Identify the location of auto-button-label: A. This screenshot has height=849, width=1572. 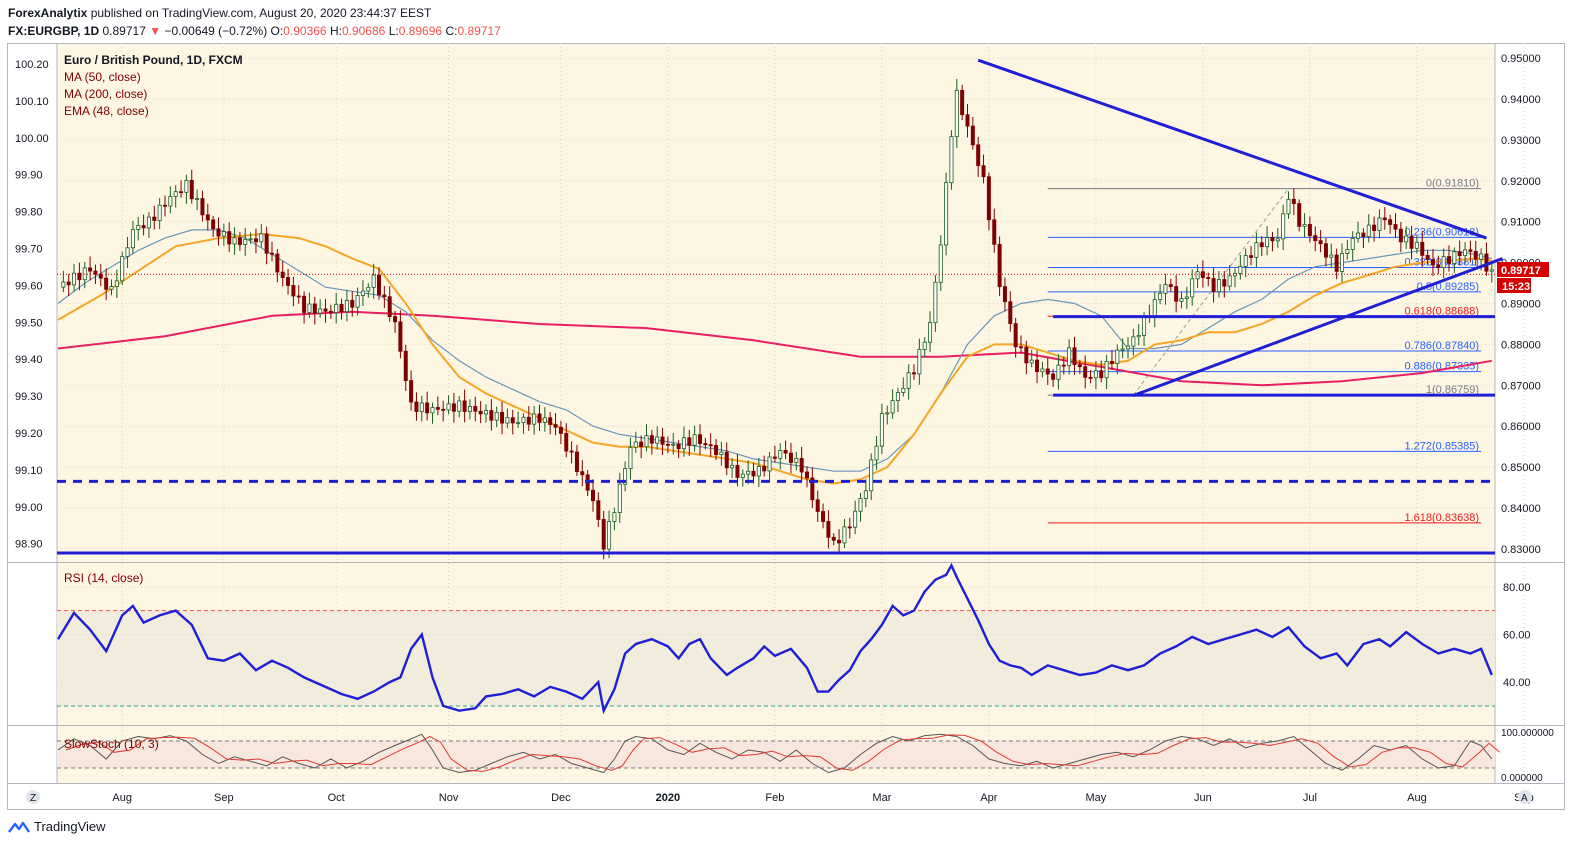
(1524, 798).